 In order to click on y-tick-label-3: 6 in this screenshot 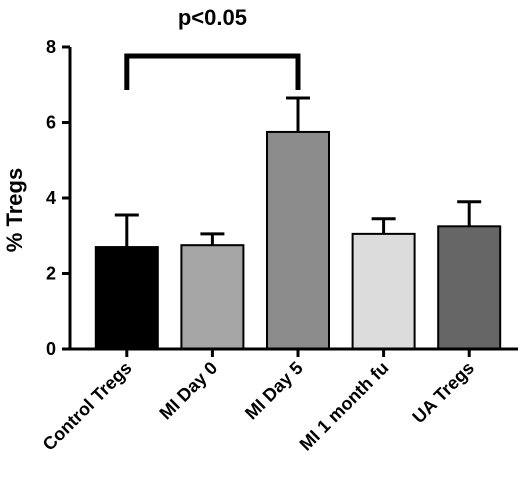, I will do `click(51, 123)`.